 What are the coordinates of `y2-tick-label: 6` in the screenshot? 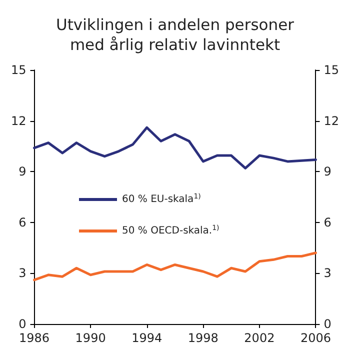 It's located at (328, 222).